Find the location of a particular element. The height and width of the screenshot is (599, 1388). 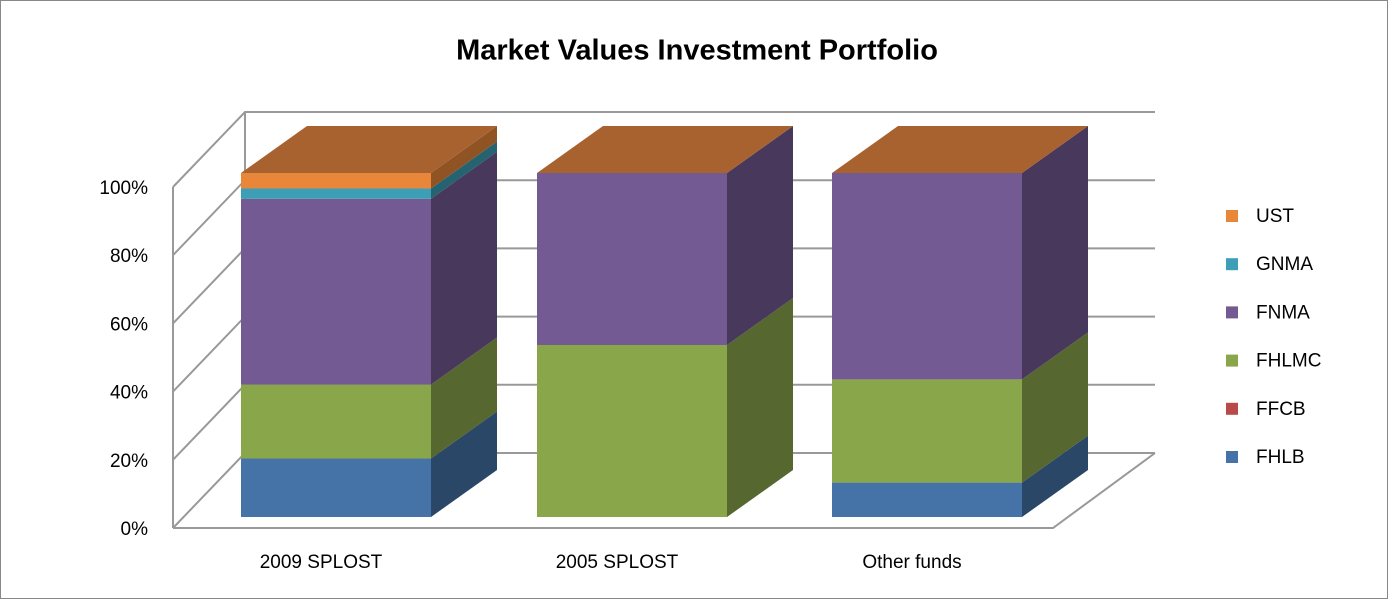

legend-label: GNMA is located at coordinates (1284, 264).